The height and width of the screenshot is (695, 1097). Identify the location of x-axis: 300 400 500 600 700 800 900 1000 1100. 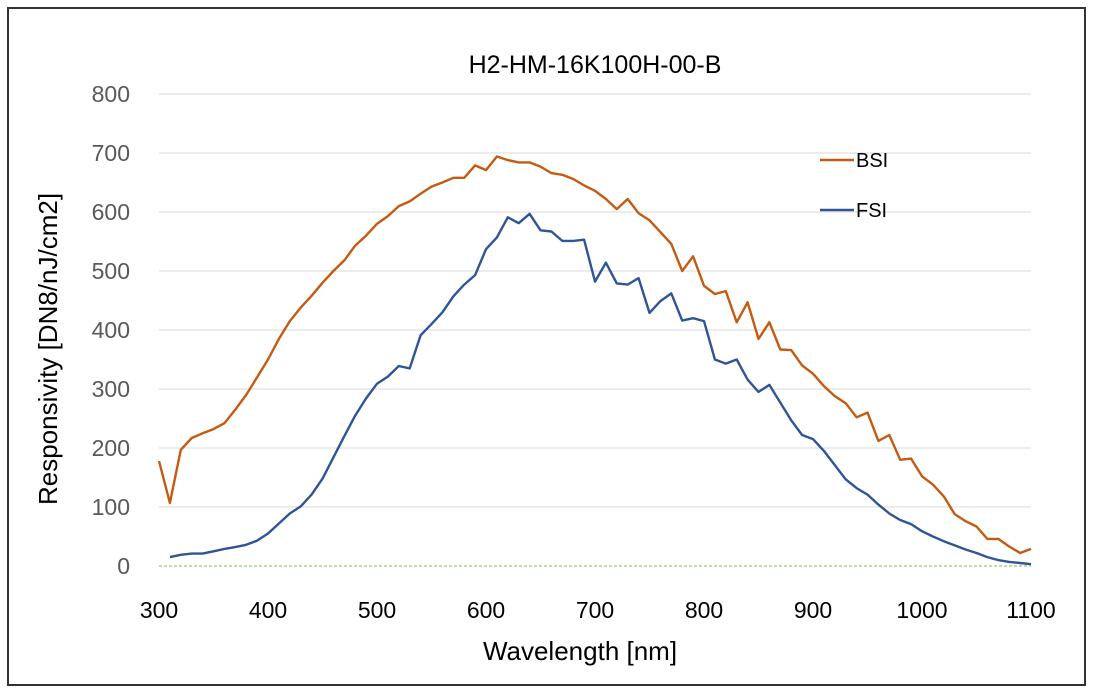
(598, 610).